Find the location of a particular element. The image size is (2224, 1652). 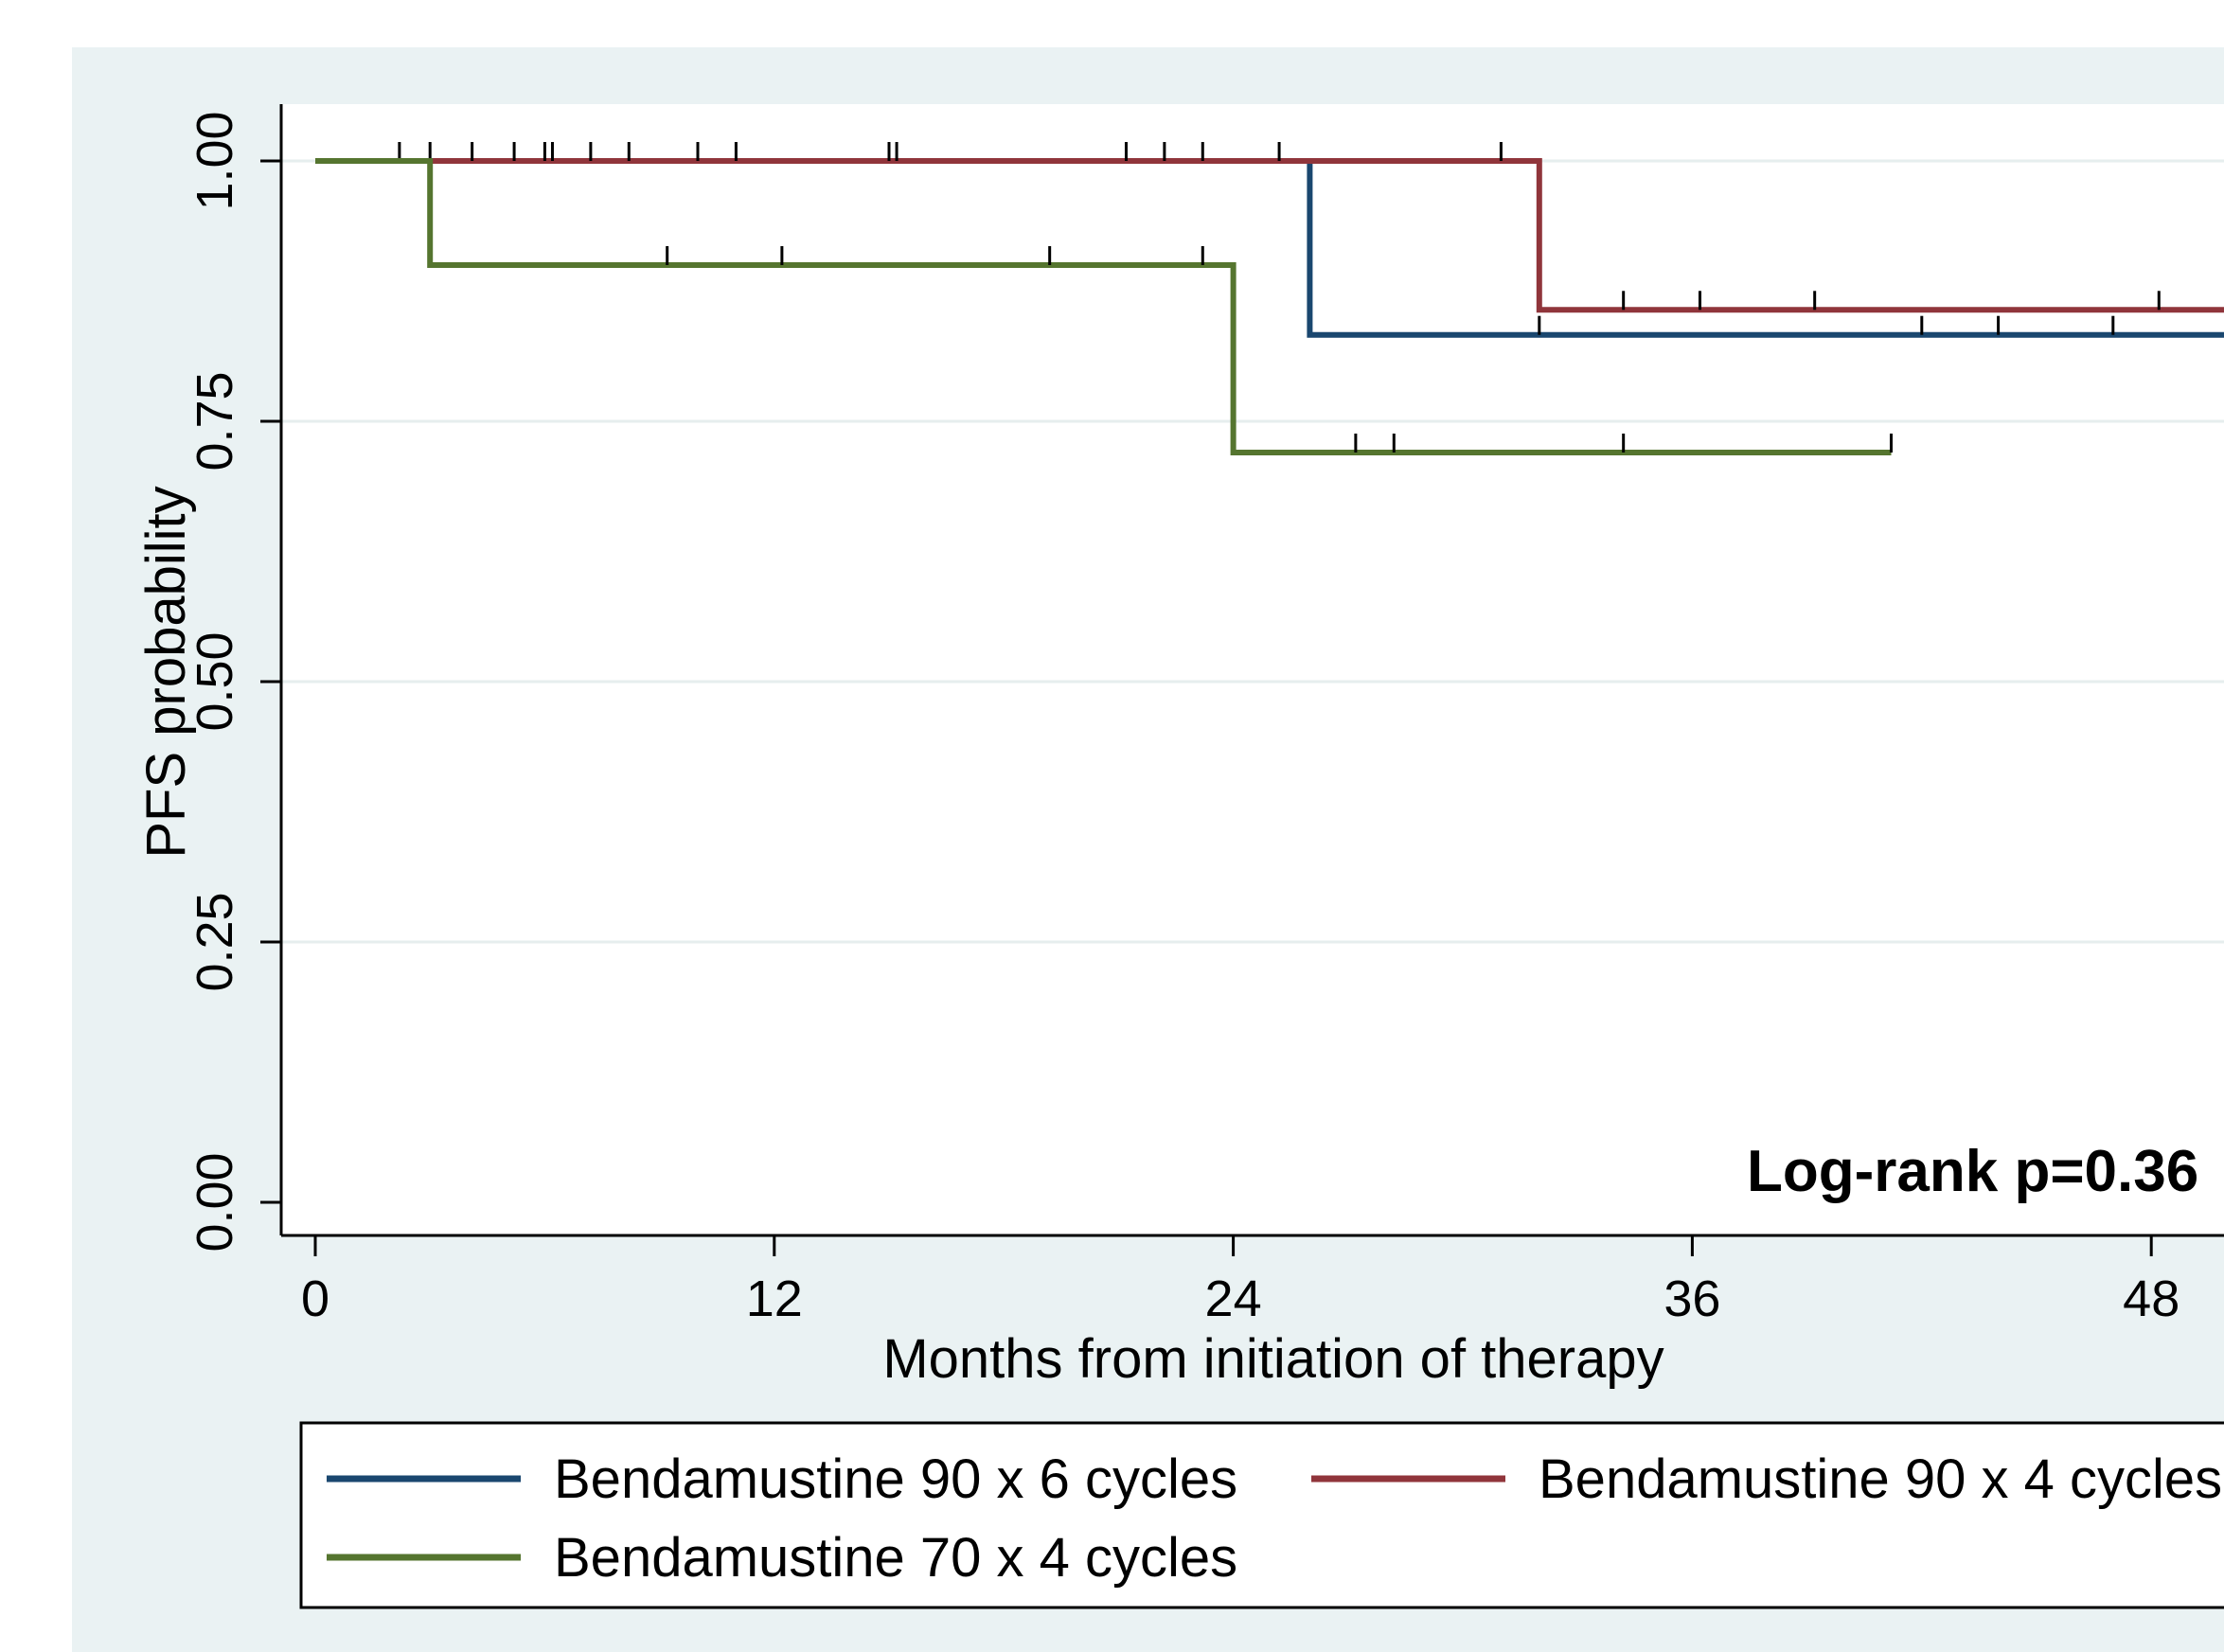

y-tick-label-4: 1.00 is located at coordinates (215, 160).